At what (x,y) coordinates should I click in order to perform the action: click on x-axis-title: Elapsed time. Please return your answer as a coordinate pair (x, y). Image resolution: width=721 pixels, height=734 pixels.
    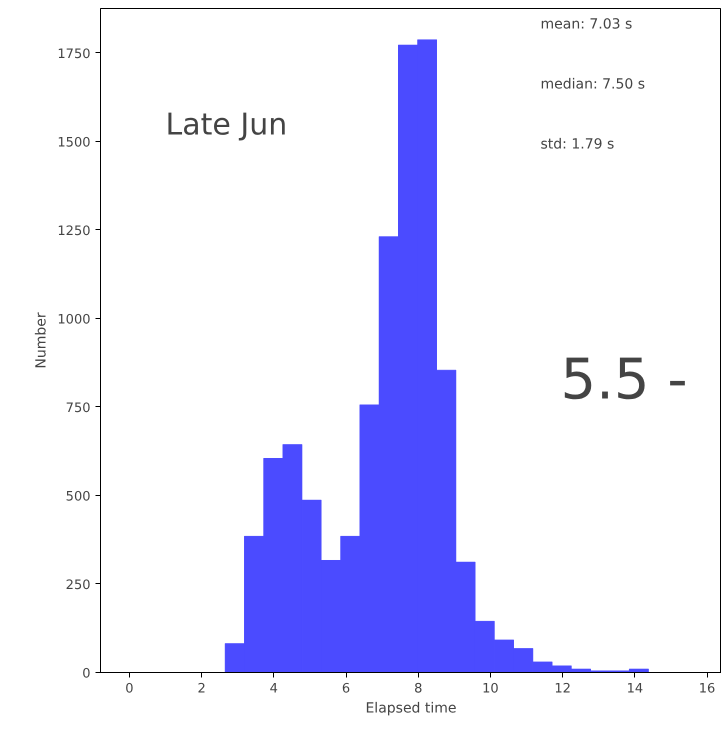
    Looking at the image, I should click on (411, 708).